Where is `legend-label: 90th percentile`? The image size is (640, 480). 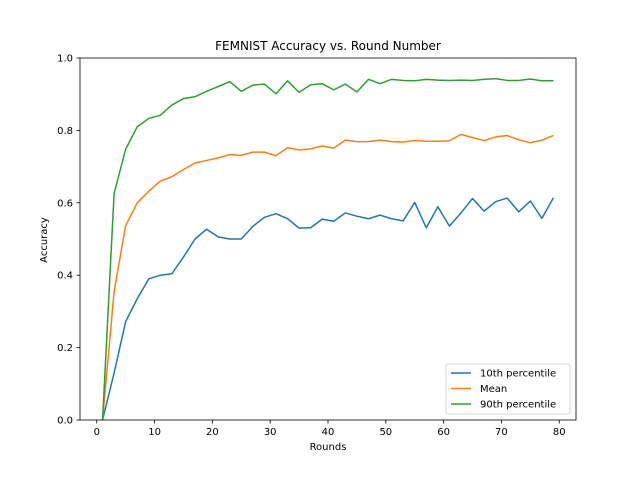
legend-label: 90th percentile is located at coordinates (518, 405).